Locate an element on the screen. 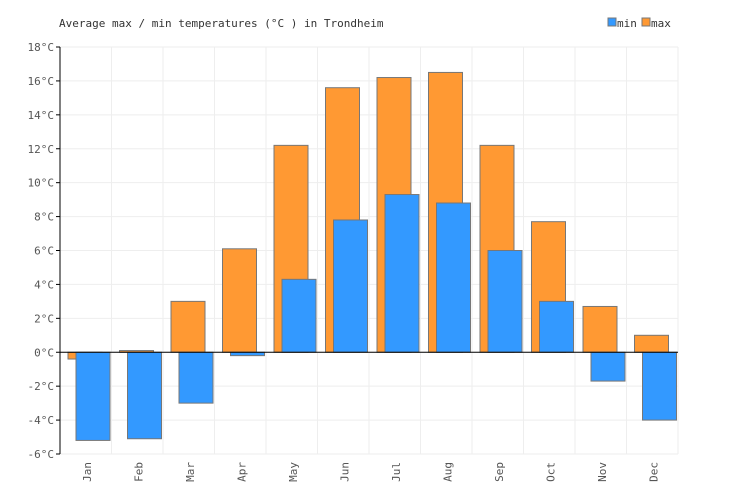  y-tick-label: -4°C is located at coordinates (41, 420).